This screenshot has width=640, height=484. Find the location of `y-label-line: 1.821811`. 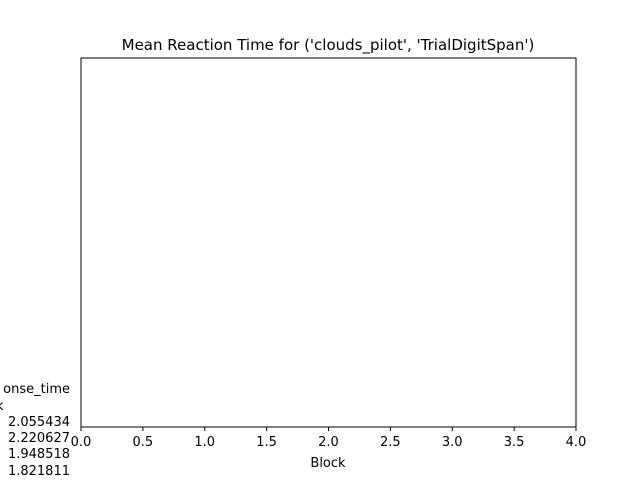

y-label-line: 1.821811 is located at coordinates (39, 471).